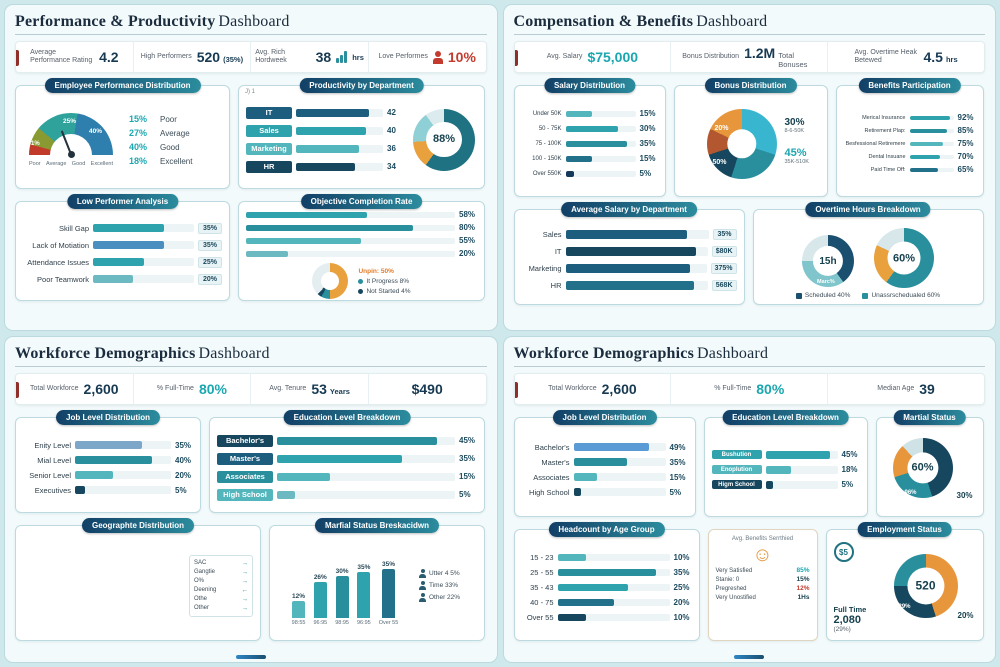  What do you see at coordinates (221, 563) in the screenshot?
I see `list-row: SAC →` at bounding box center [221, 563].